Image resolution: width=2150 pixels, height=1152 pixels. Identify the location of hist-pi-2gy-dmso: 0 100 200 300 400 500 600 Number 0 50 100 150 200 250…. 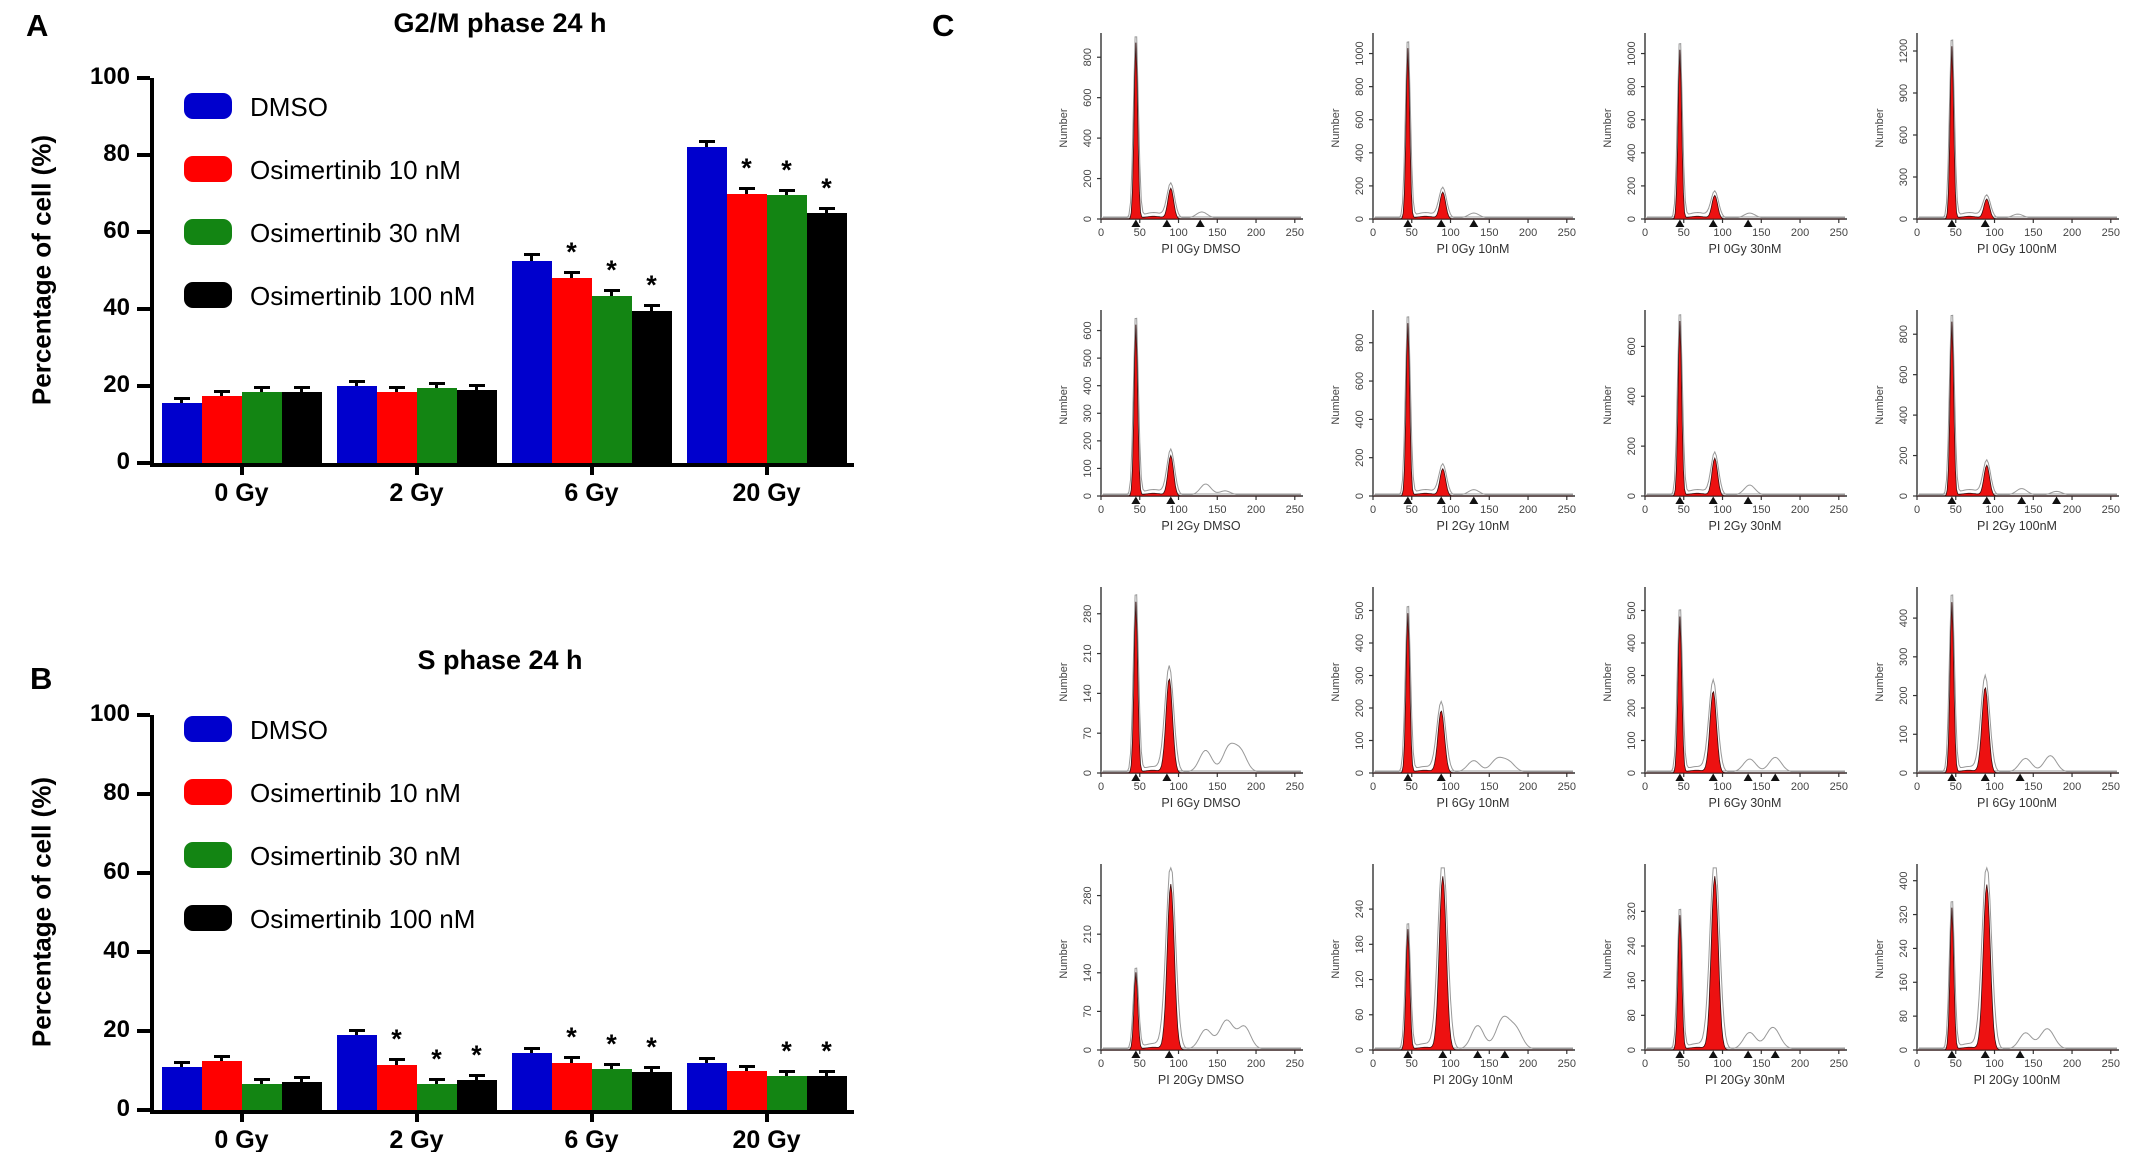
(1191, 440).